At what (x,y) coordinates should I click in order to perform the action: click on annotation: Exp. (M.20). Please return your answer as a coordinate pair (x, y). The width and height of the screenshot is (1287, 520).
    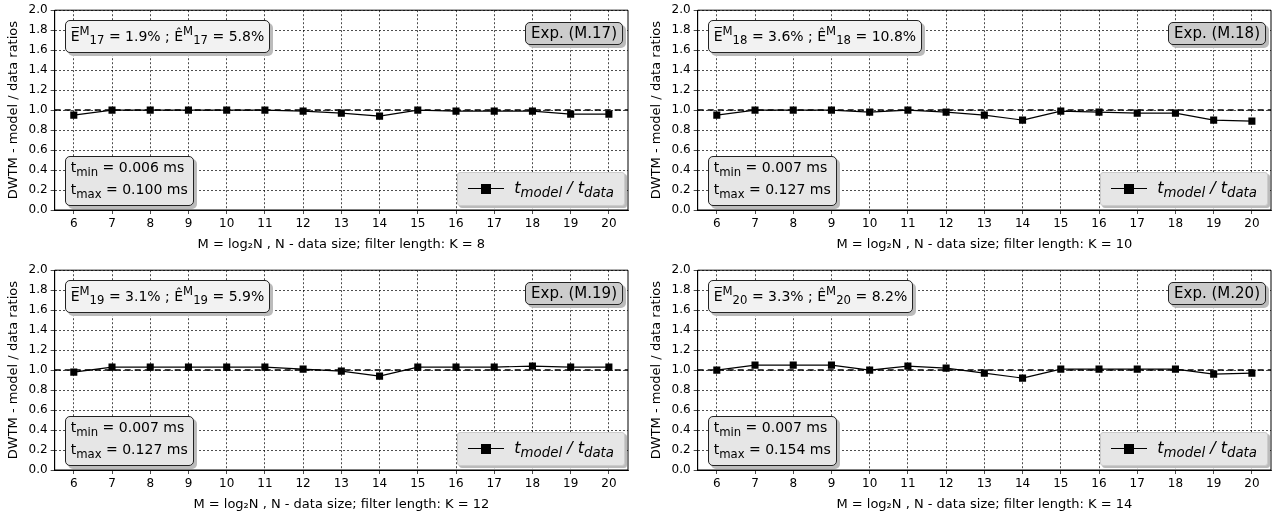
    Looking at the image, I should click on (1217, 294).